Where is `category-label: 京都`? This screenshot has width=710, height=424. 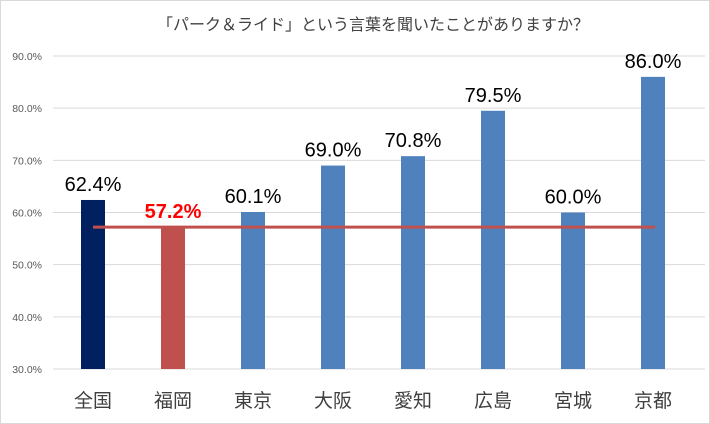
category-label: 京都 is located at coordinates (653, 401).